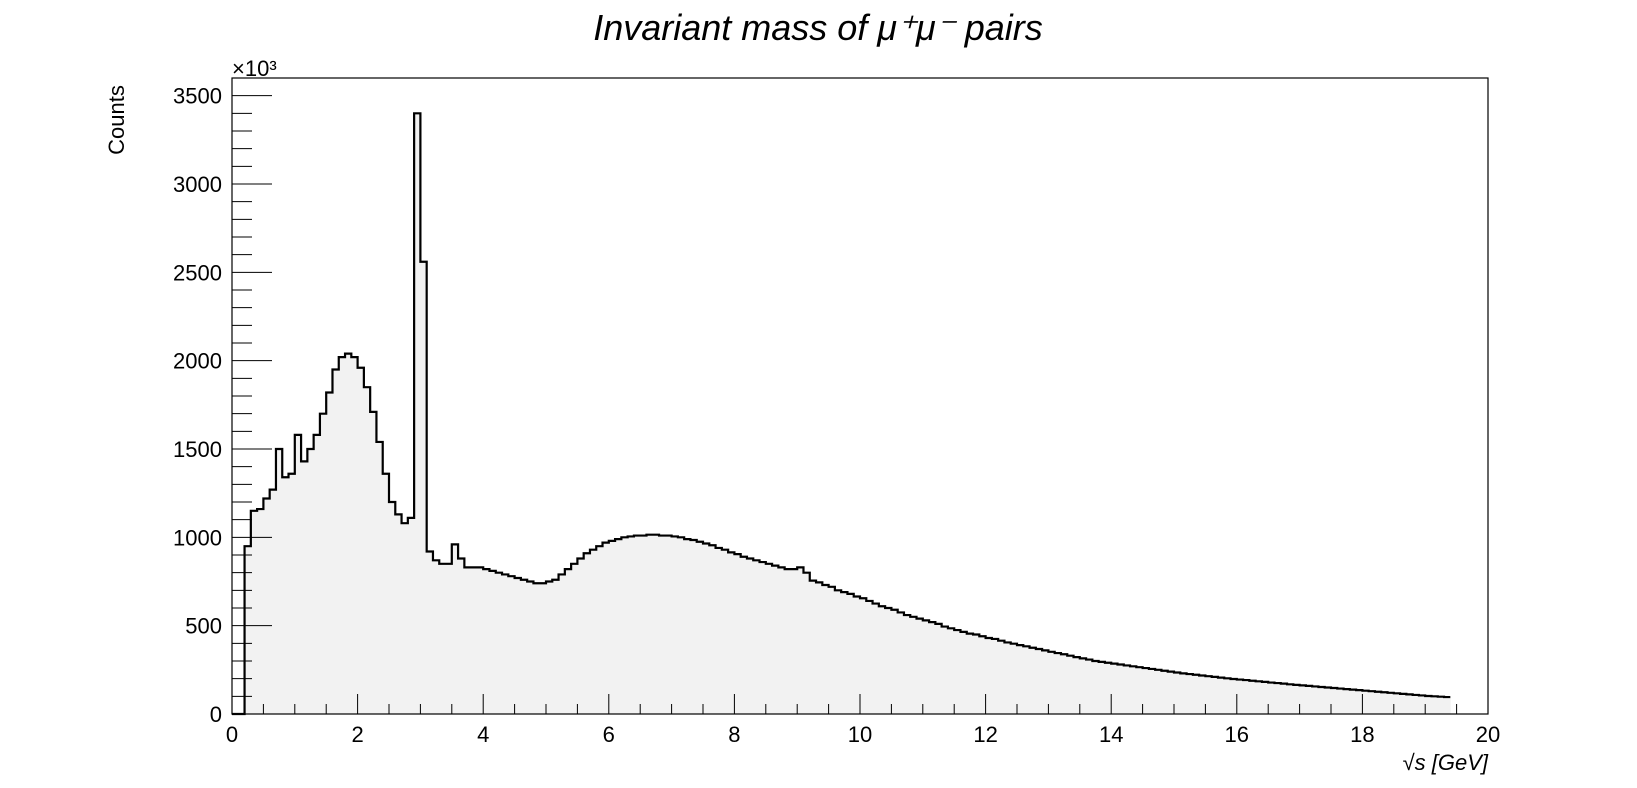  Describe the element at coordinates (197, 272) in the screenshot. I see `y-tick-label: 2500` at that location.